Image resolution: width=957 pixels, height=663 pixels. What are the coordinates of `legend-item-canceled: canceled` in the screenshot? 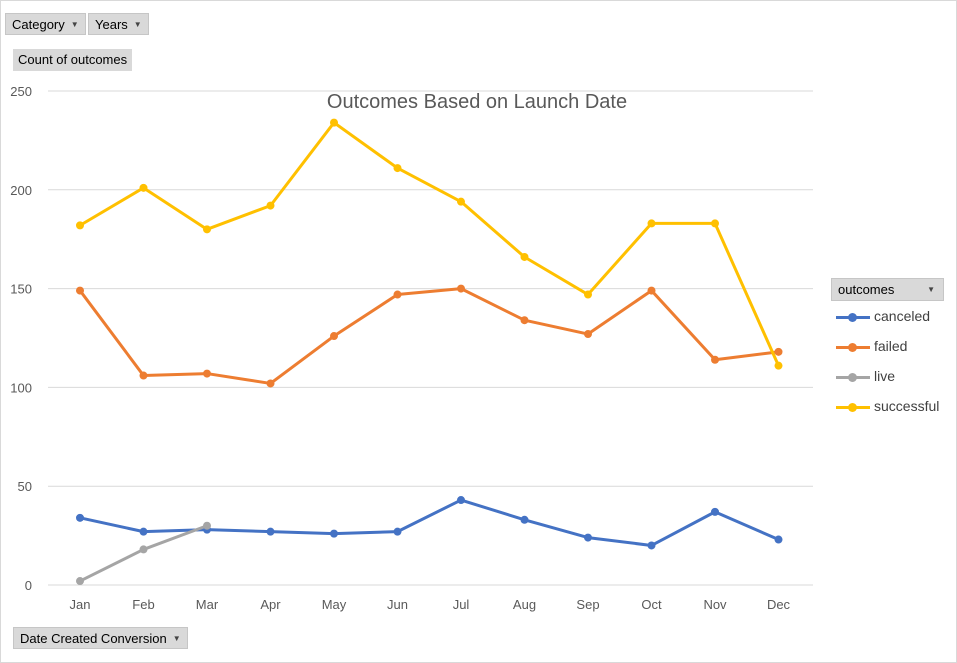 It's located at (893, 317).